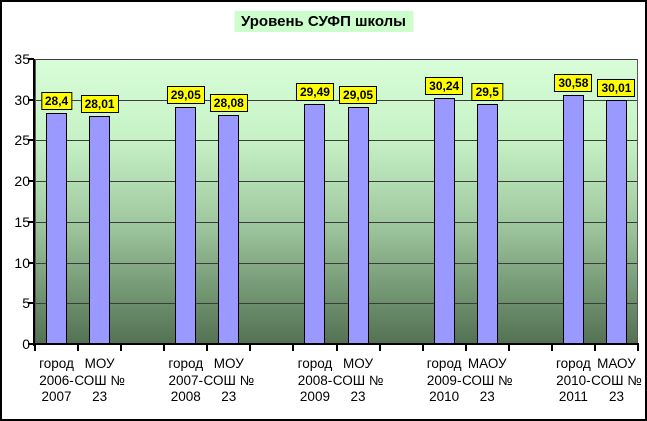 This screenshot has height=421, width=647. I want to click on x-category-label: город 2008- 2009, so click(315, 381).